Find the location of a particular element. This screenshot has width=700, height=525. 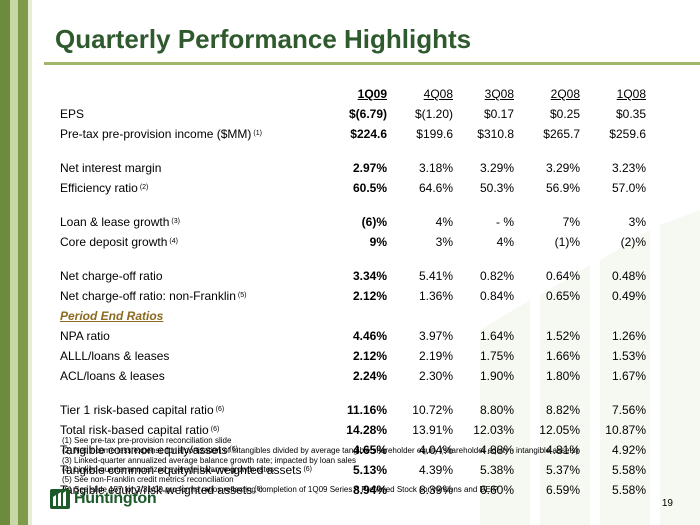

row-label: NPA ratio is located at coordinates (85, 336).